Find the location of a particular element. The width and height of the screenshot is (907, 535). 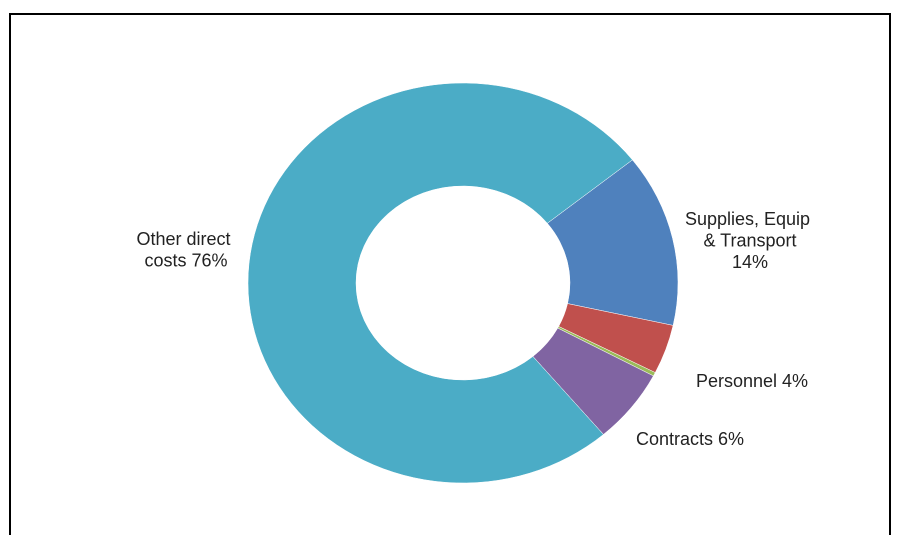

slice-category: Supplies, Equip & Transport is located at coordinates (750, 230).